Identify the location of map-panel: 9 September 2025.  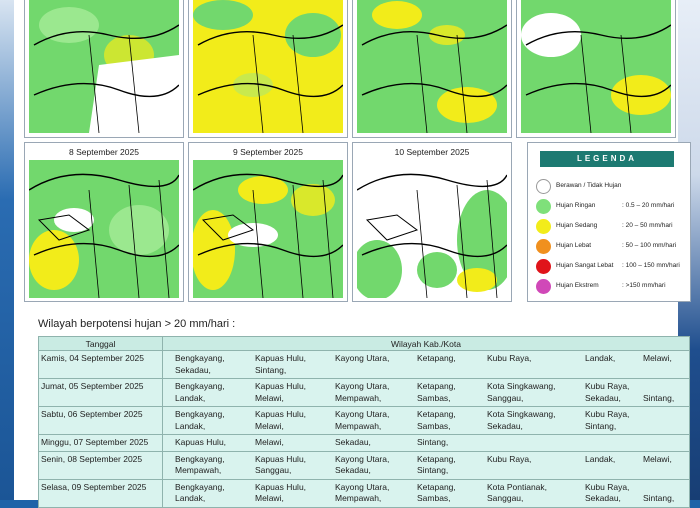
(268, 222).